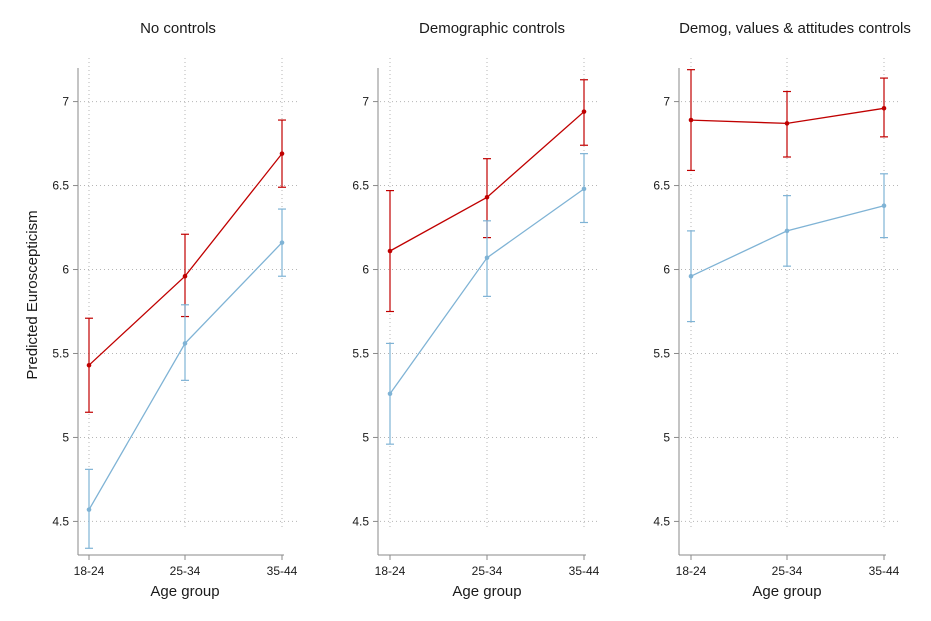  What do you see at coordinates (32, 294) in the screenshot?
I see `y-axis-label: Predicted Euroscepticism` at bounding box center [32, 294].